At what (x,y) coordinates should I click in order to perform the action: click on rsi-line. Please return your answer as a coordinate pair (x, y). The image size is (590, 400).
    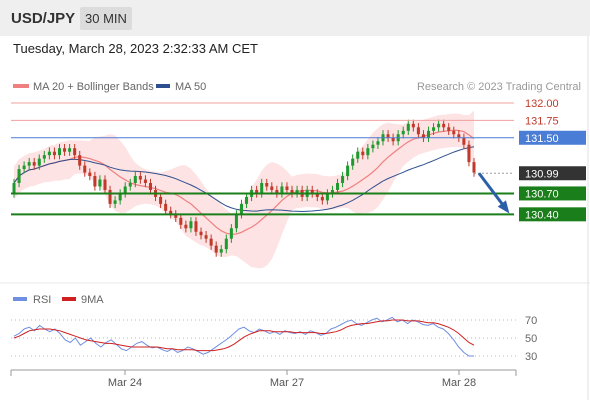
    Looking at the image, I should click on (243, 336).